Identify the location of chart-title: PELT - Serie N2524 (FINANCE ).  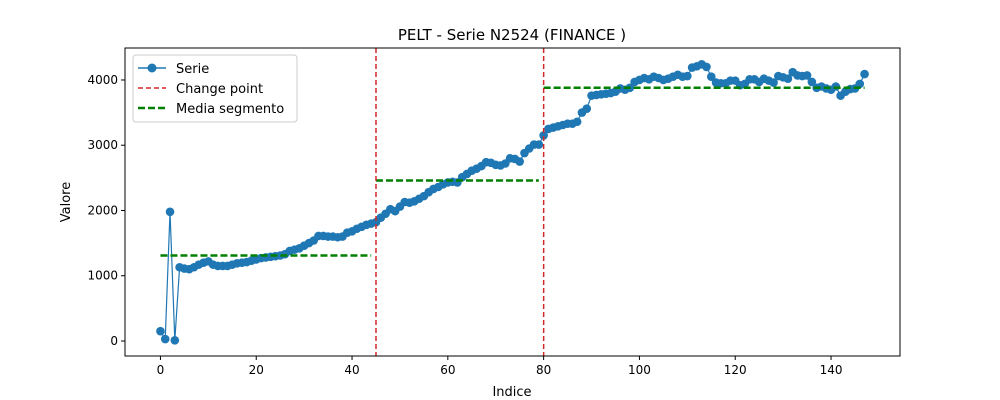
(512, 35).